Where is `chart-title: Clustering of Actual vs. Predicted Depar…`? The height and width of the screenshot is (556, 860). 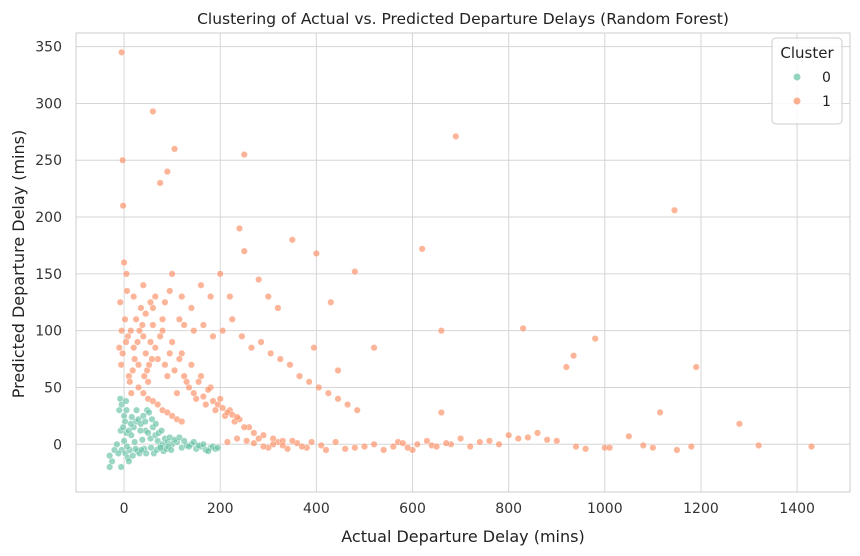 chart-title: Clustering of Actual vs. Predicted Depar… is located at coordinates (463, 19).